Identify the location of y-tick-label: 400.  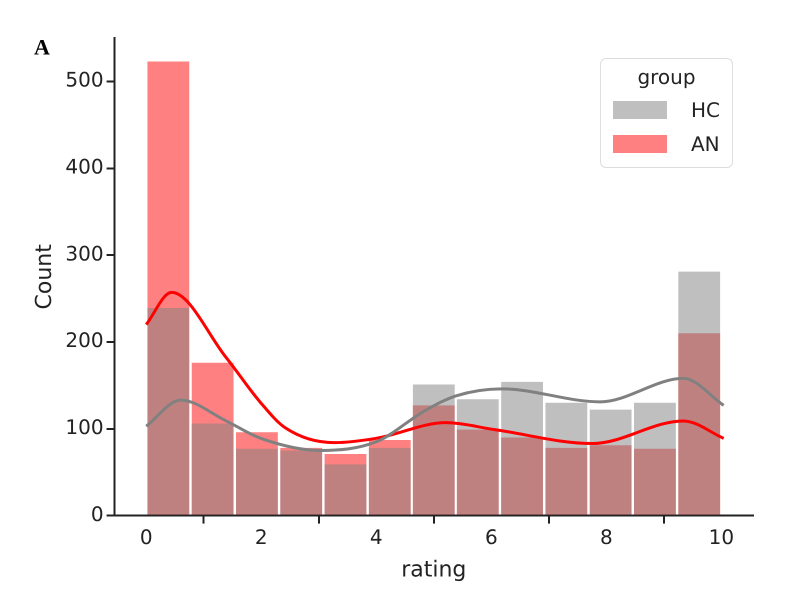
(84, 166).